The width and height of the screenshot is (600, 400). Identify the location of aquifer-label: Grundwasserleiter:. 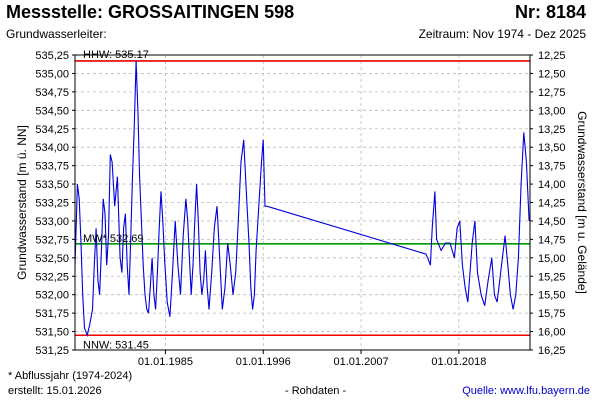
(56, 34).